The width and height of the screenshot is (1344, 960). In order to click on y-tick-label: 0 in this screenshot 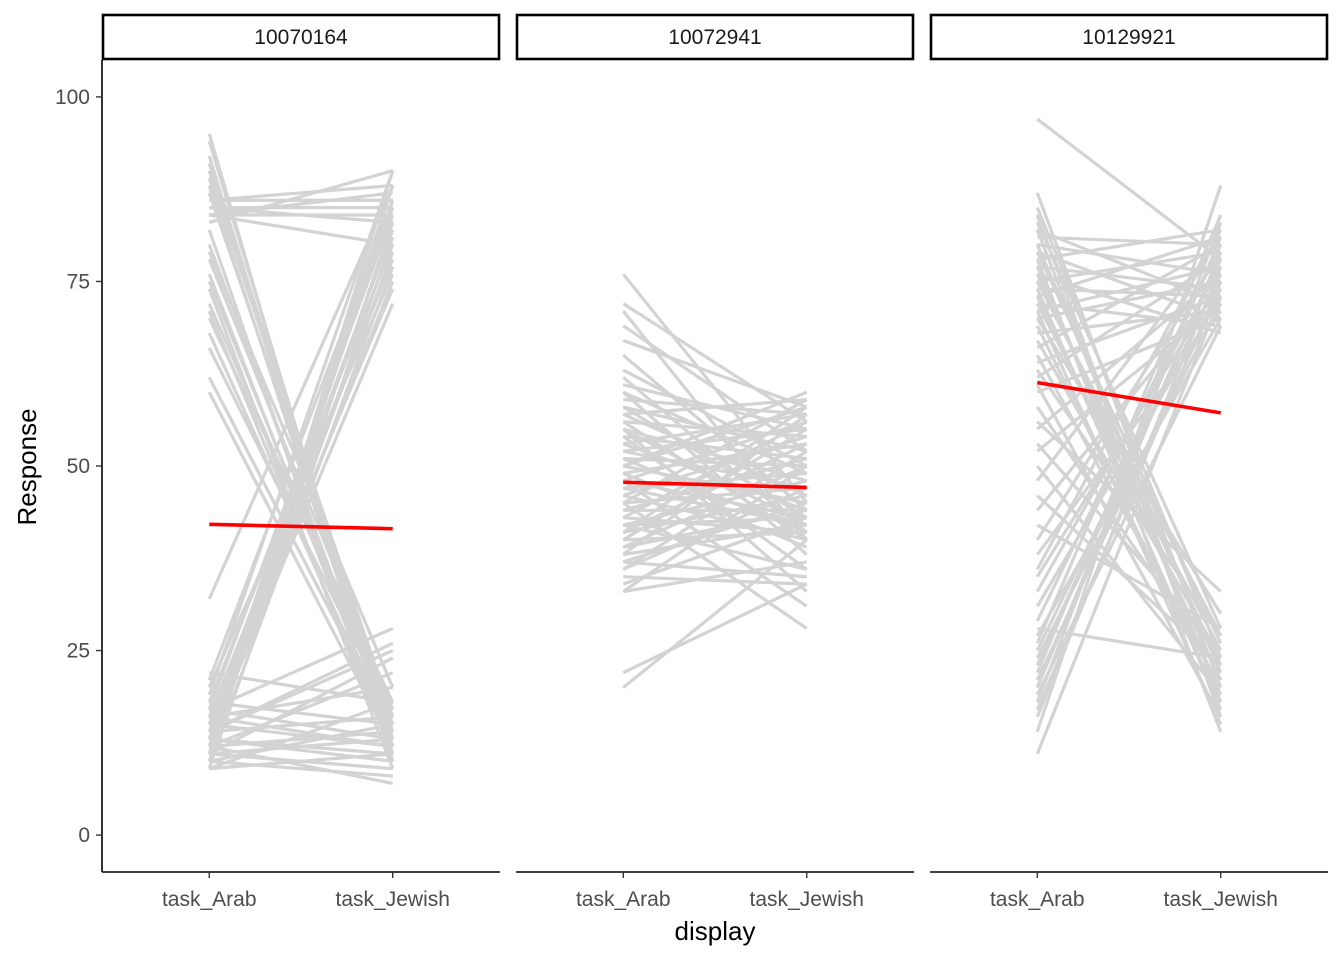, I will do `click(84, 835)`.